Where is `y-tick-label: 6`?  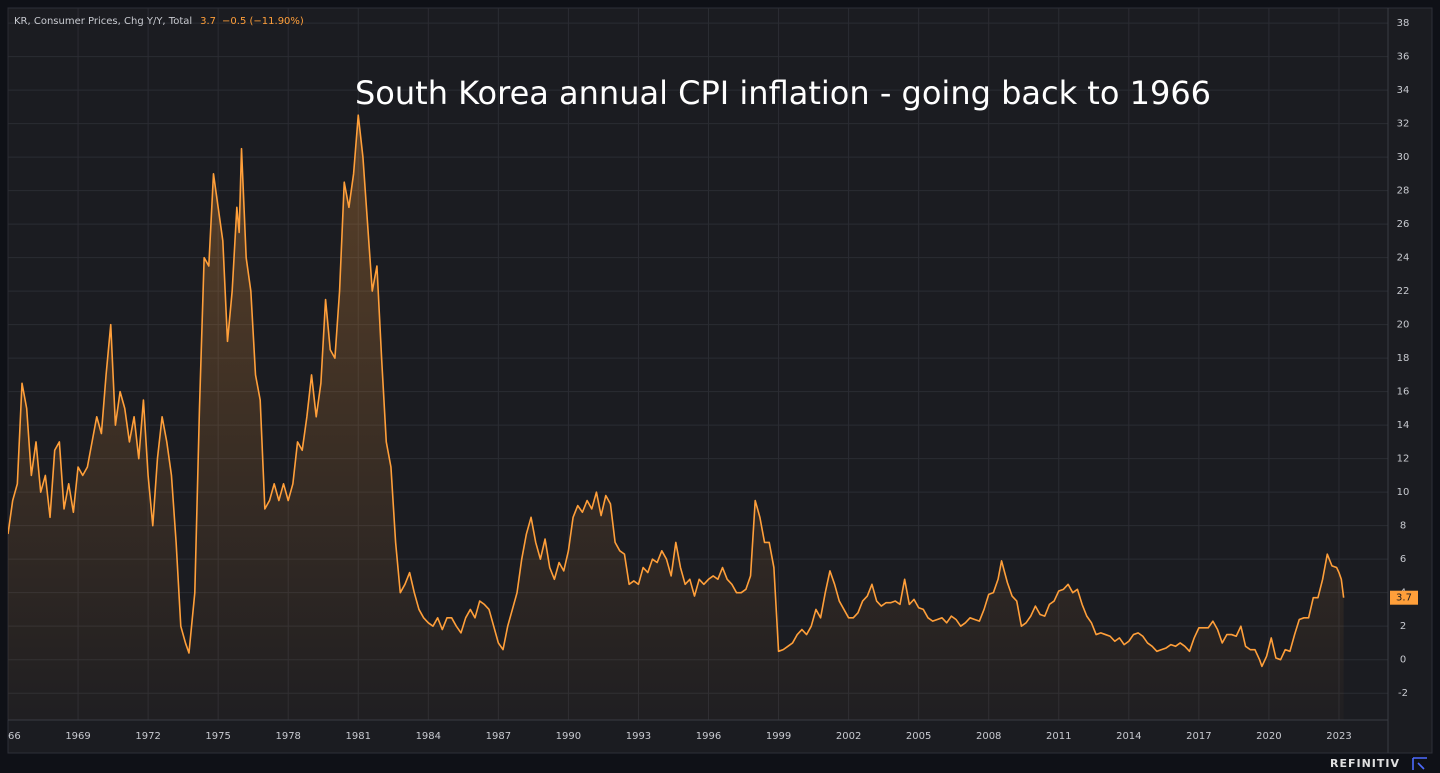
y-tick-label: 6 is located at coordinates (1403, 559).